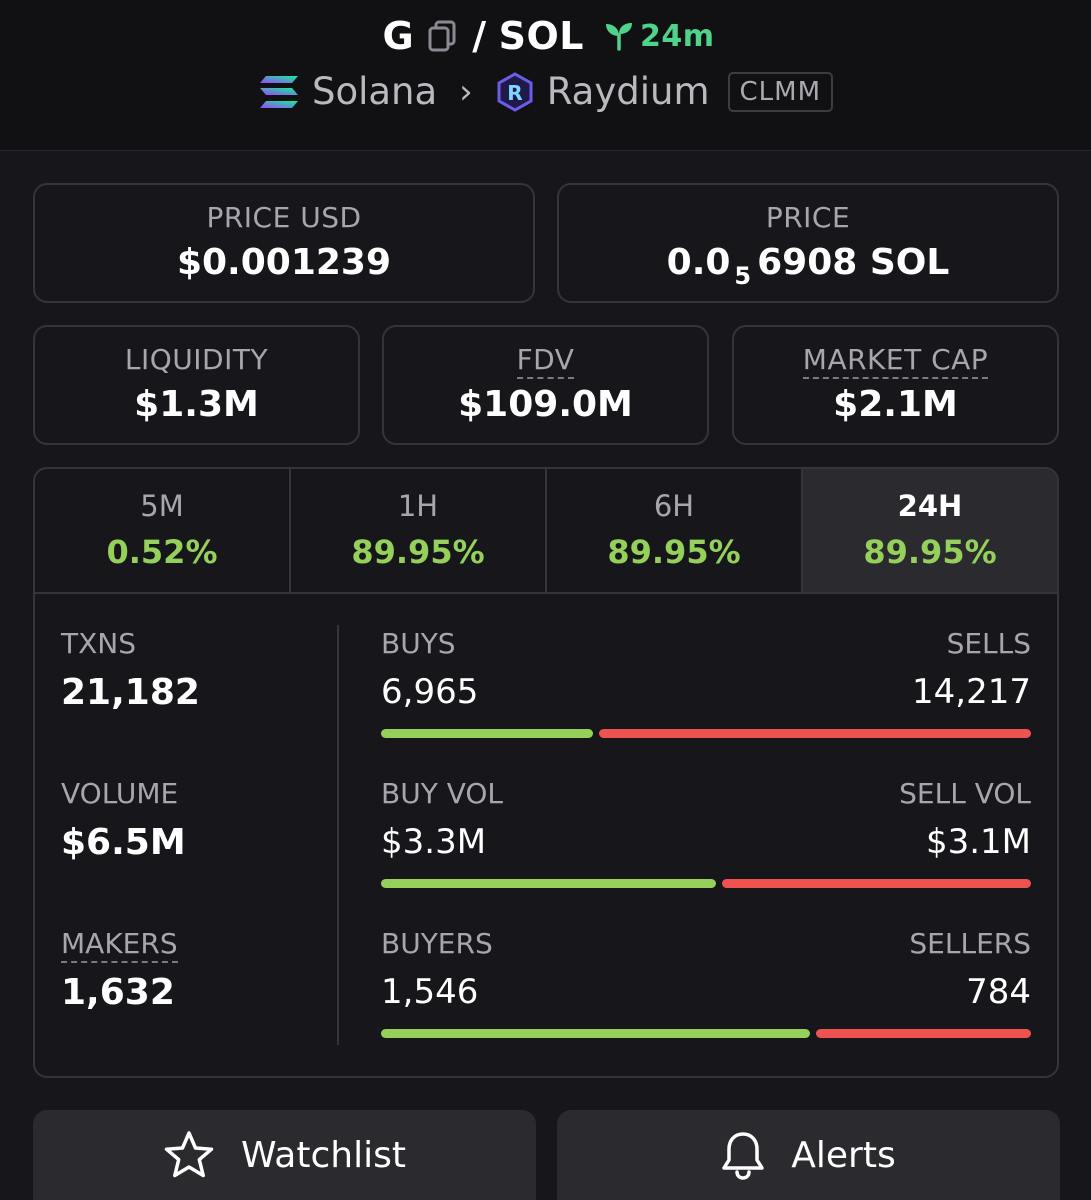 The image size is (1091, 1200). I want to click on buyers-label: BUYERS, so click(437, 943).